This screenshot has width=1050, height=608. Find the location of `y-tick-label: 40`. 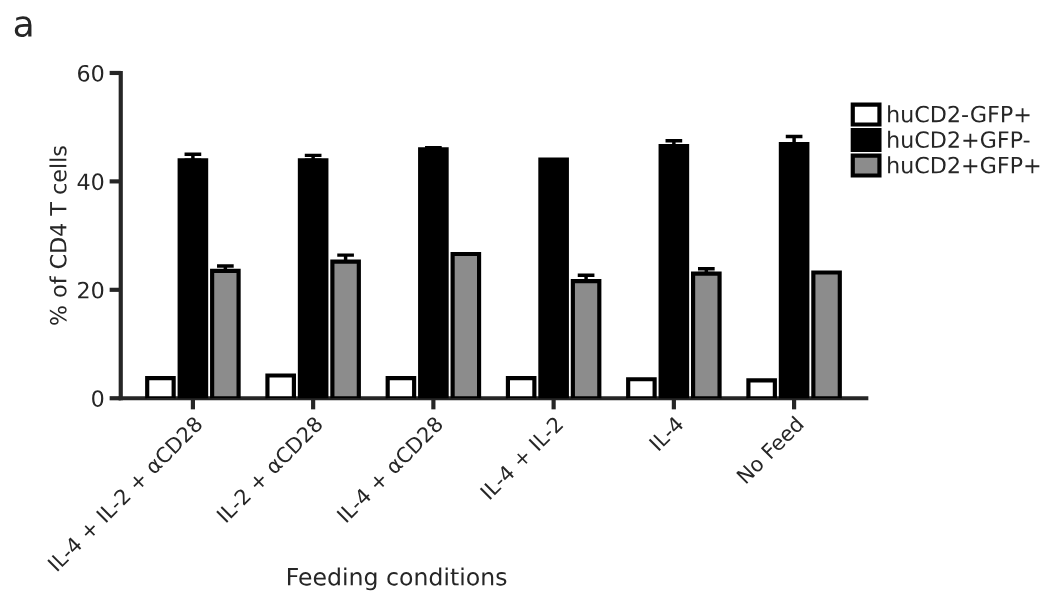

y-tick-label: 40 is located at coordinates (90, 182).